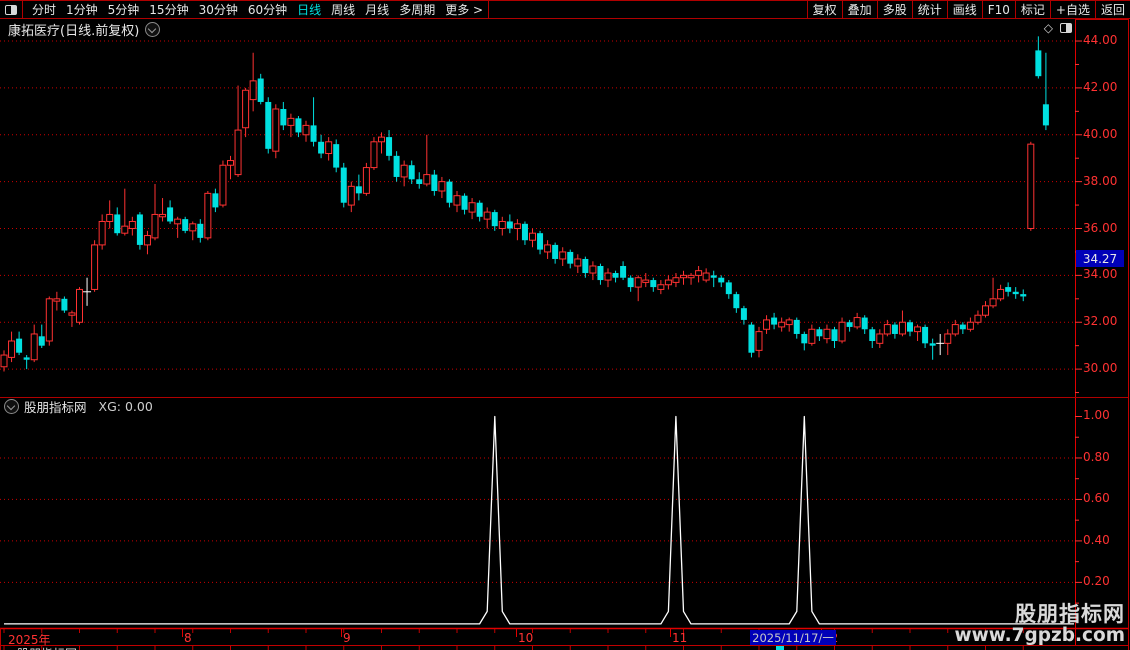 Image resolution: width=1130 pixels, height=650 pixels. I want to click on indicator-value: XG: 0.00, so click(125, 406).